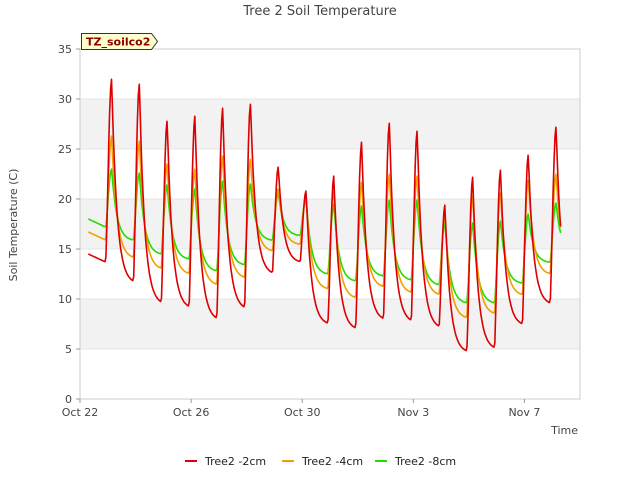 The height and width of the screenshot is (480, 640). I want to click on x-axis-label: Time, so click(564, 430).